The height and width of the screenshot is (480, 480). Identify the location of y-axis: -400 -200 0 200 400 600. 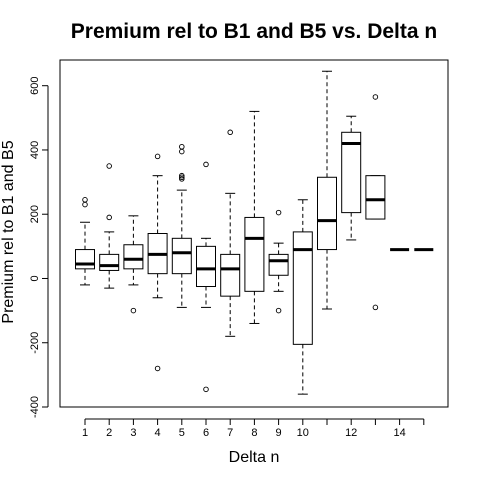
(39, 247).